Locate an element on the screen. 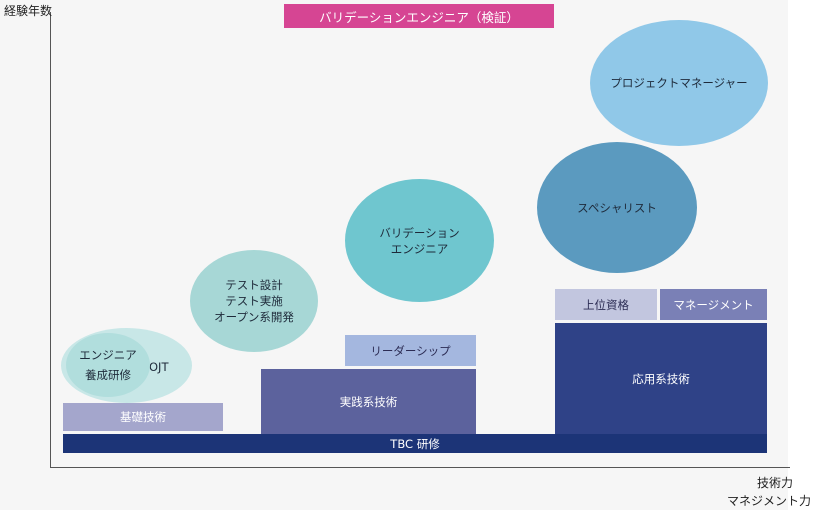 This screenshot has height=510, width=840. bar-basic-tech: 基礎技術 is located at coordinates (143, 417).